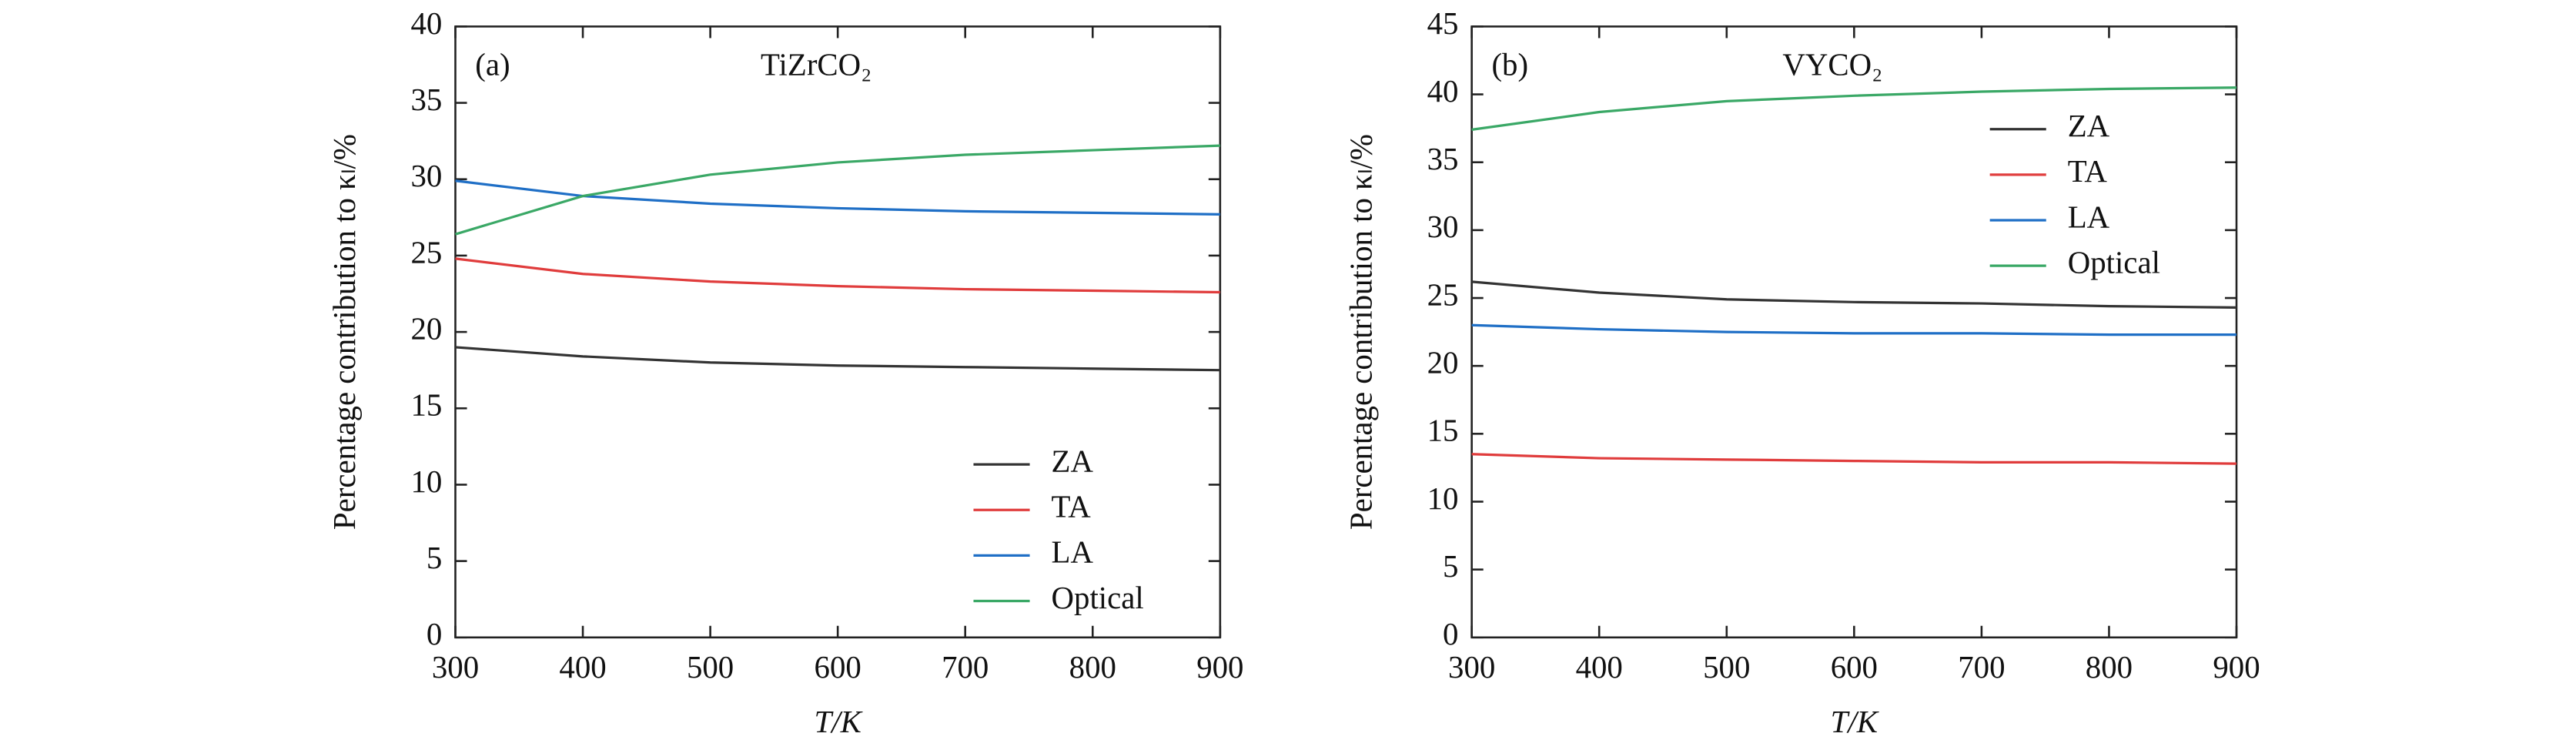 This screenshot has height=750, width=2576. What do you see at coordinates (1443, 23) in the screenshot?
I see `y-tick-label: 45` at bounding box center [1443, 23].